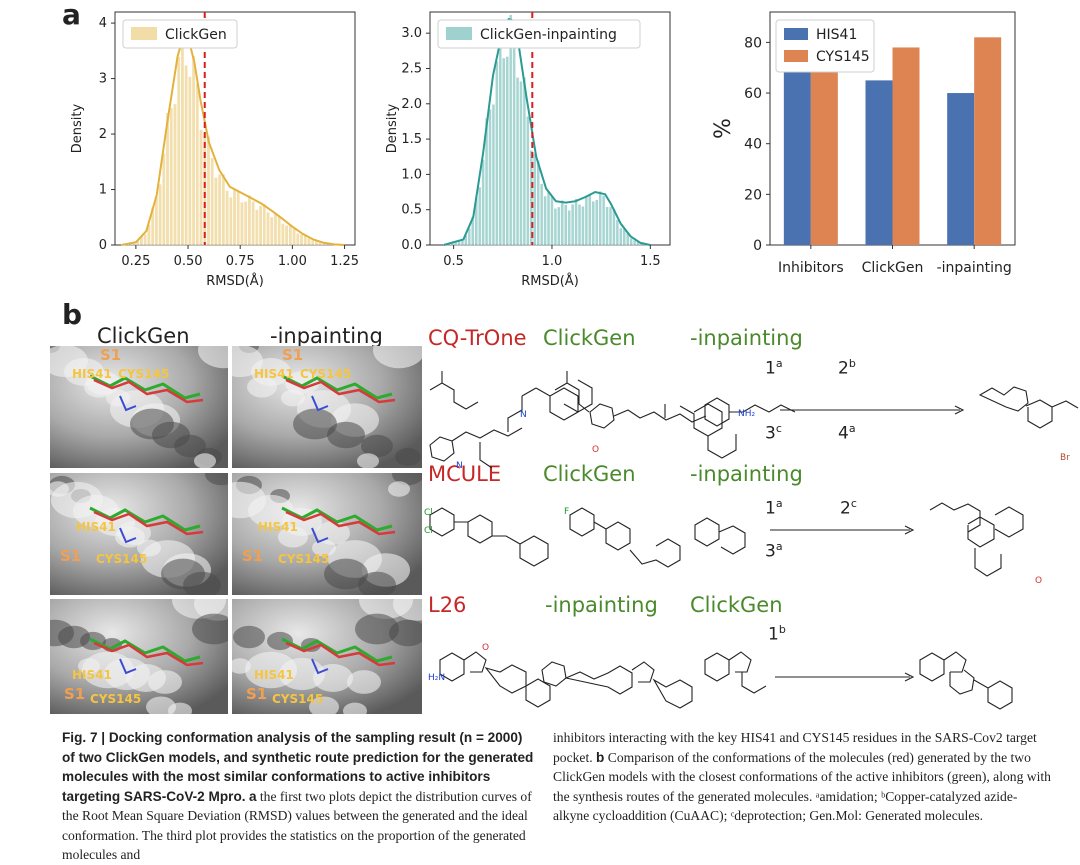  I want to click on y-tick-label: 20, so click(753, 195).